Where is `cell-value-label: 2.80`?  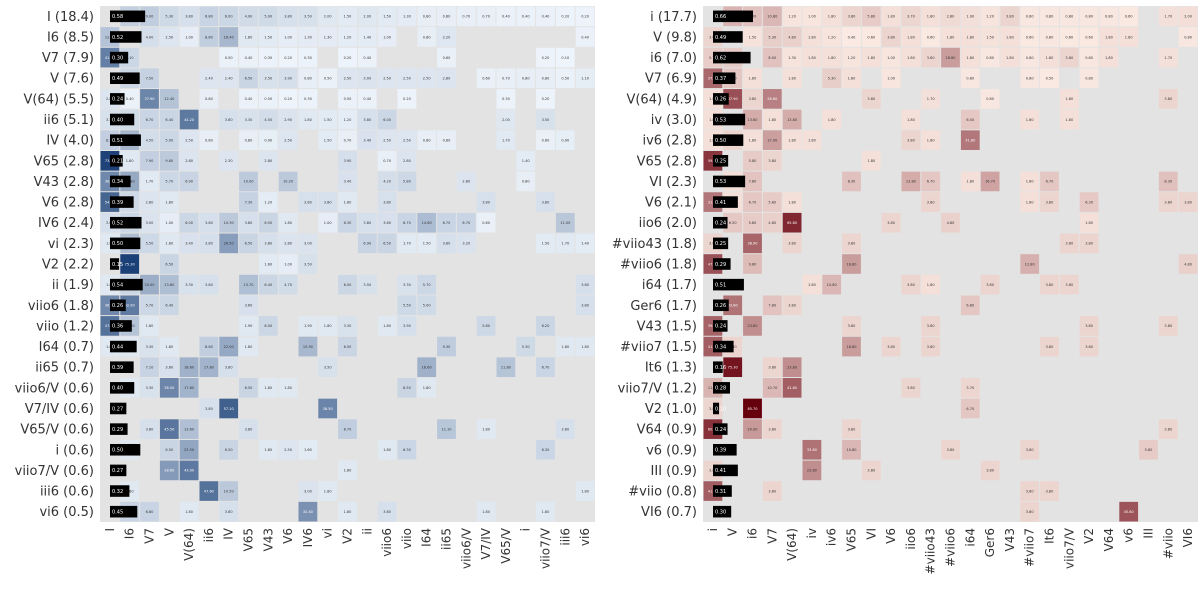 cell-value-label: 2.80 is located at coordinates (288, 244).